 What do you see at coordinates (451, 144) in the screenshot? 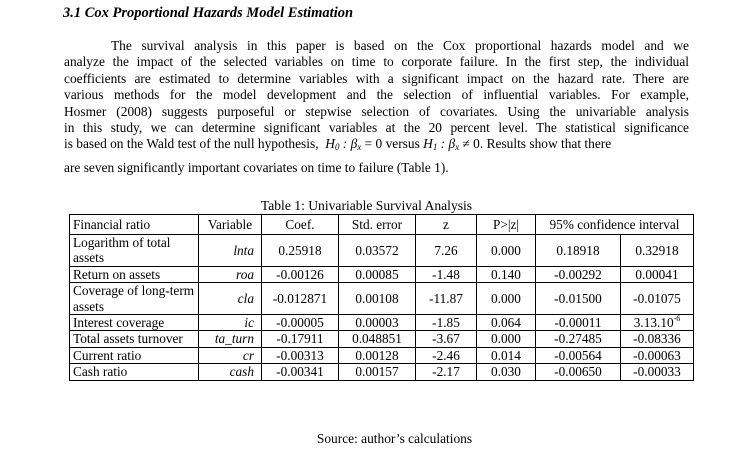
I see `alt-hypothesis: H1 : βx ≠ 0` at bounding box center [451, 144].